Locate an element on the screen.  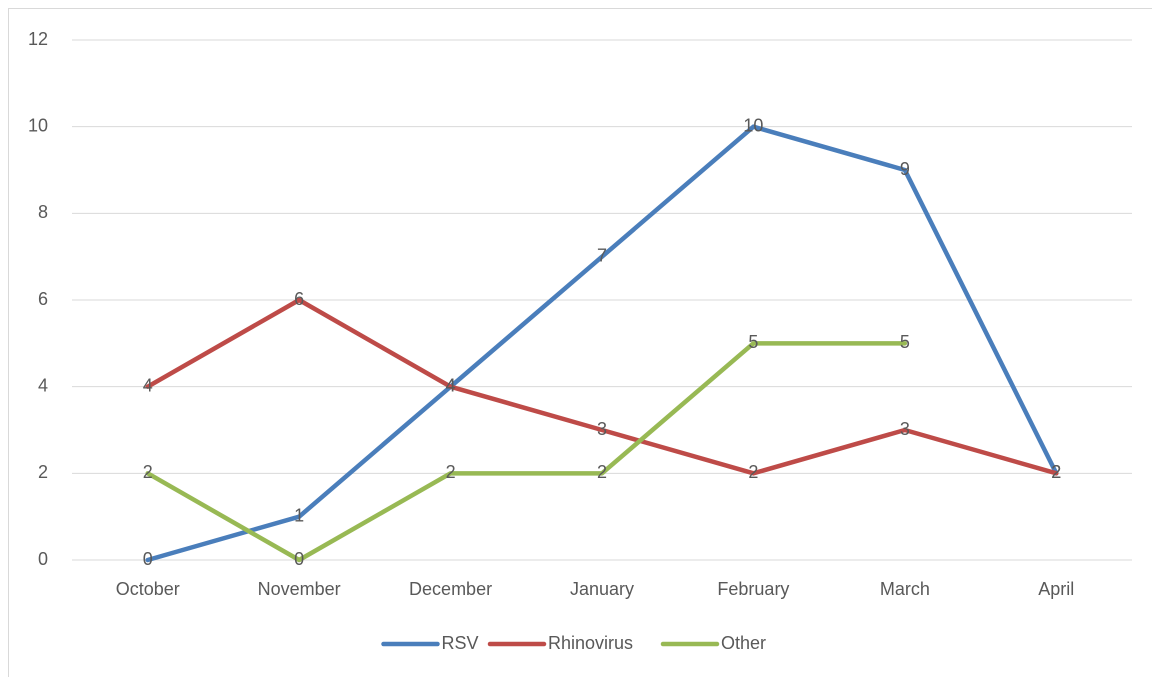
x-tick-label: December is located at coordinates (450, 589).